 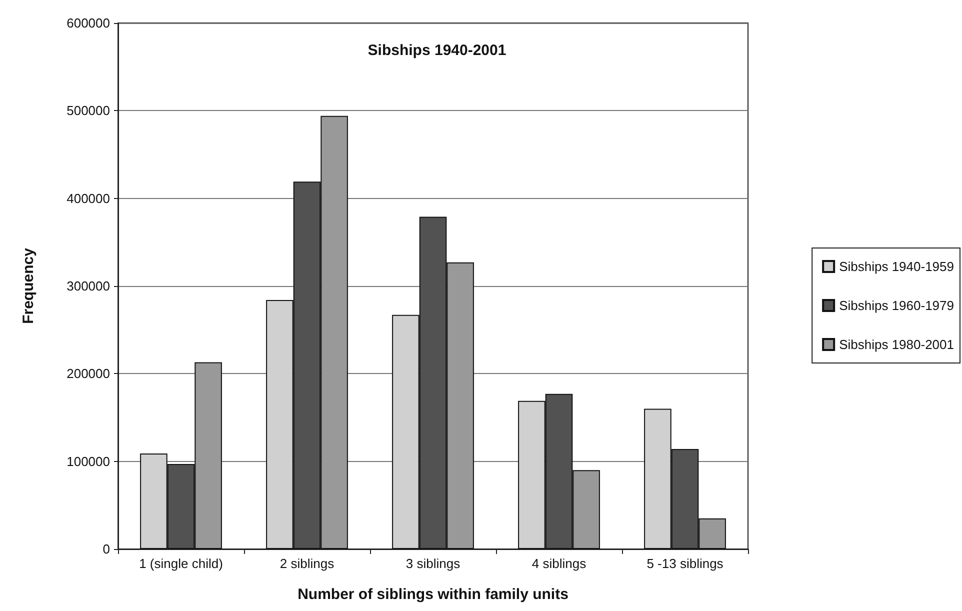 I want to click on legend-label: Sibships 1980-2001, so click(x=896, y=344).